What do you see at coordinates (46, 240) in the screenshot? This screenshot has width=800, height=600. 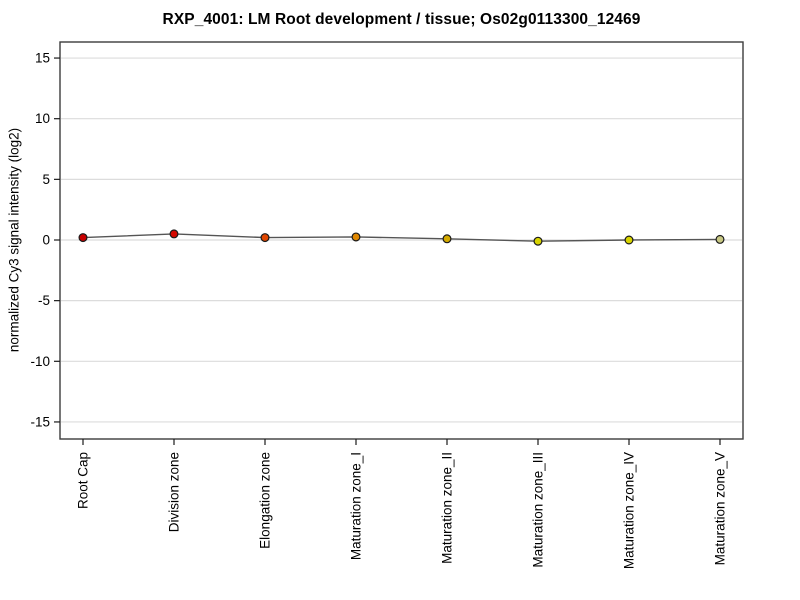 I see `y-tick-label: 0` at bounding box center [46, 240].